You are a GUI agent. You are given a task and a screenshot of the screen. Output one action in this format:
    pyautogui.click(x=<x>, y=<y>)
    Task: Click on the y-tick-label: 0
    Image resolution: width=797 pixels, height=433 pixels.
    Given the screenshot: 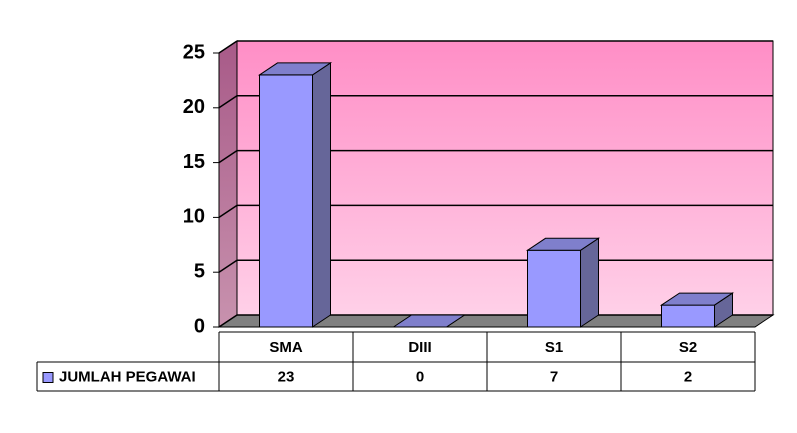 What is the action you would take?
    pyautogui.click(x=199, y=326)
    